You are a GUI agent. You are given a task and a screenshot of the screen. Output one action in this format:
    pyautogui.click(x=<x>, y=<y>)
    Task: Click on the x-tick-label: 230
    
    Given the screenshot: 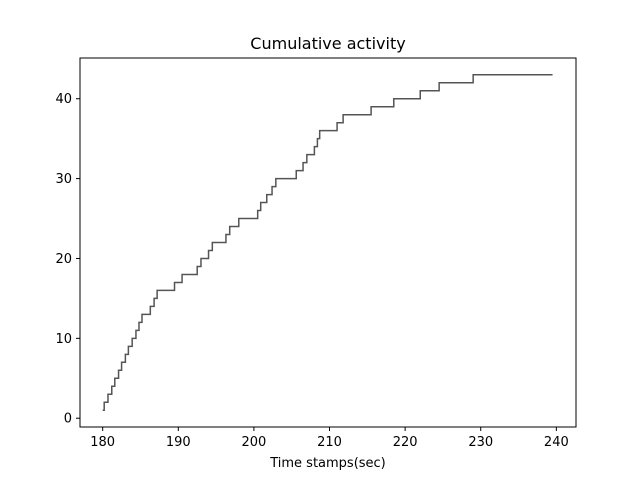 What is the action you would take?
    pyautogui.click(x=480, y=442)
    